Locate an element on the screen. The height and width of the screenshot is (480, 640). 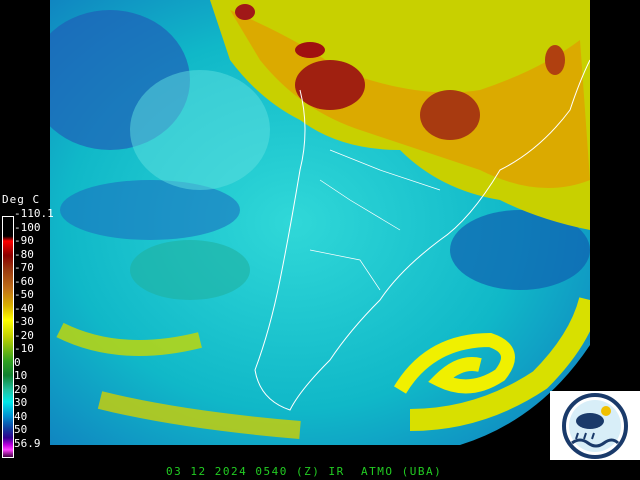
colorbar-tick-label: 50 is located at coordinates (21, 429).